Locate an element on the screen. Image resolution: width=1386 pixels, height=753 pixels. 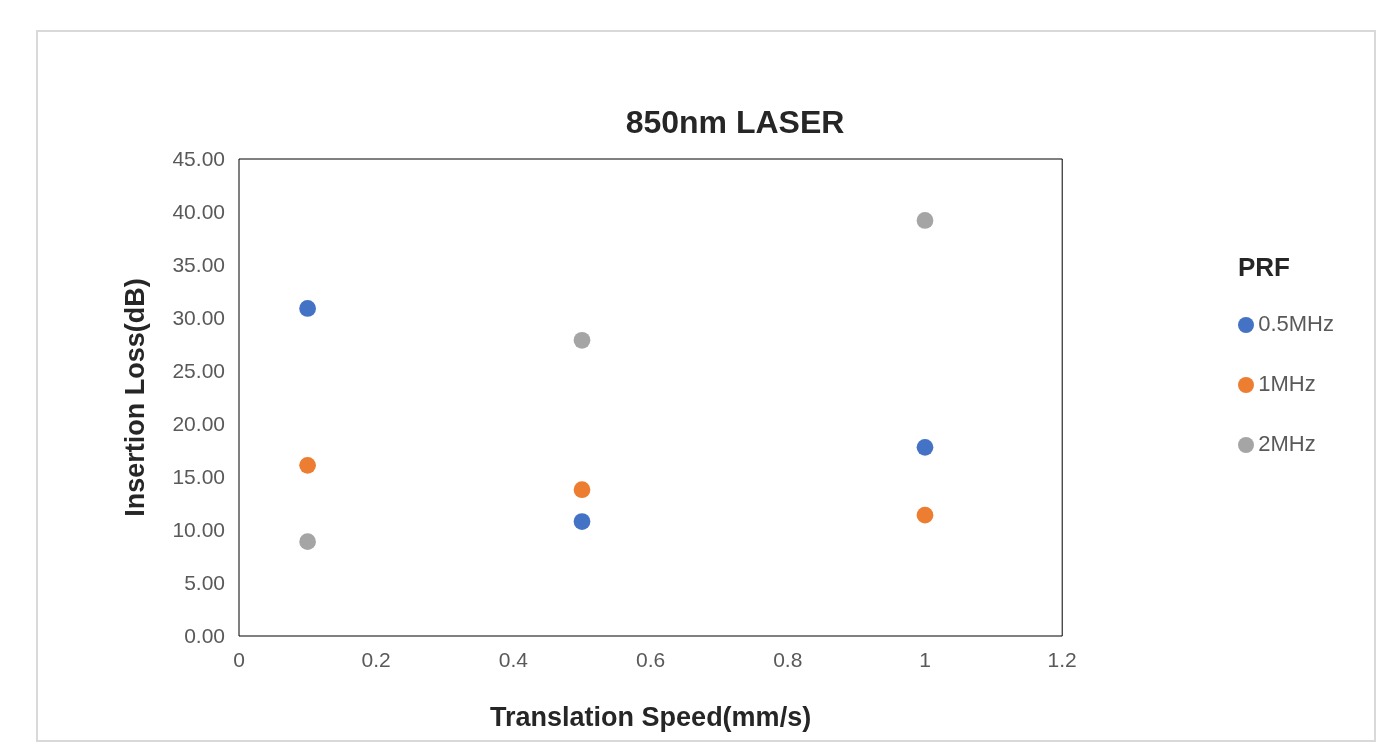
y-axis-title: Insertion Loss(dB) is located at coordinates (134, 397).